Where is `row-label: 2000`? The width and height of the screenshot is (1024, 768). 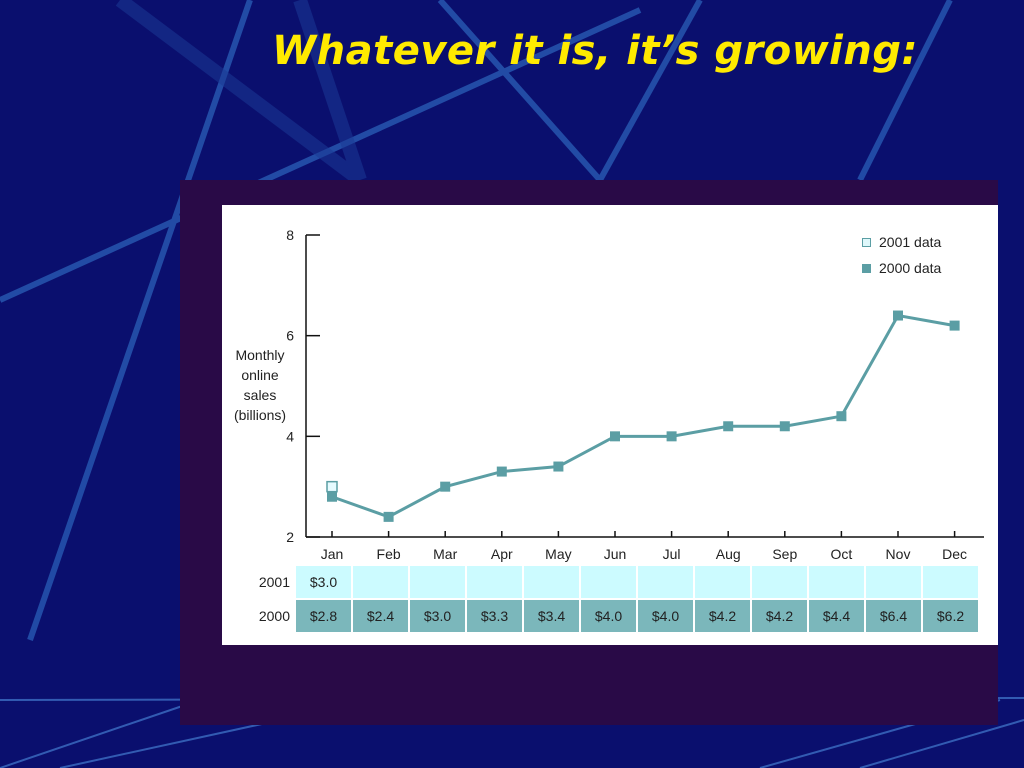 row-label: 2000 is located at coordinates (274, 616).